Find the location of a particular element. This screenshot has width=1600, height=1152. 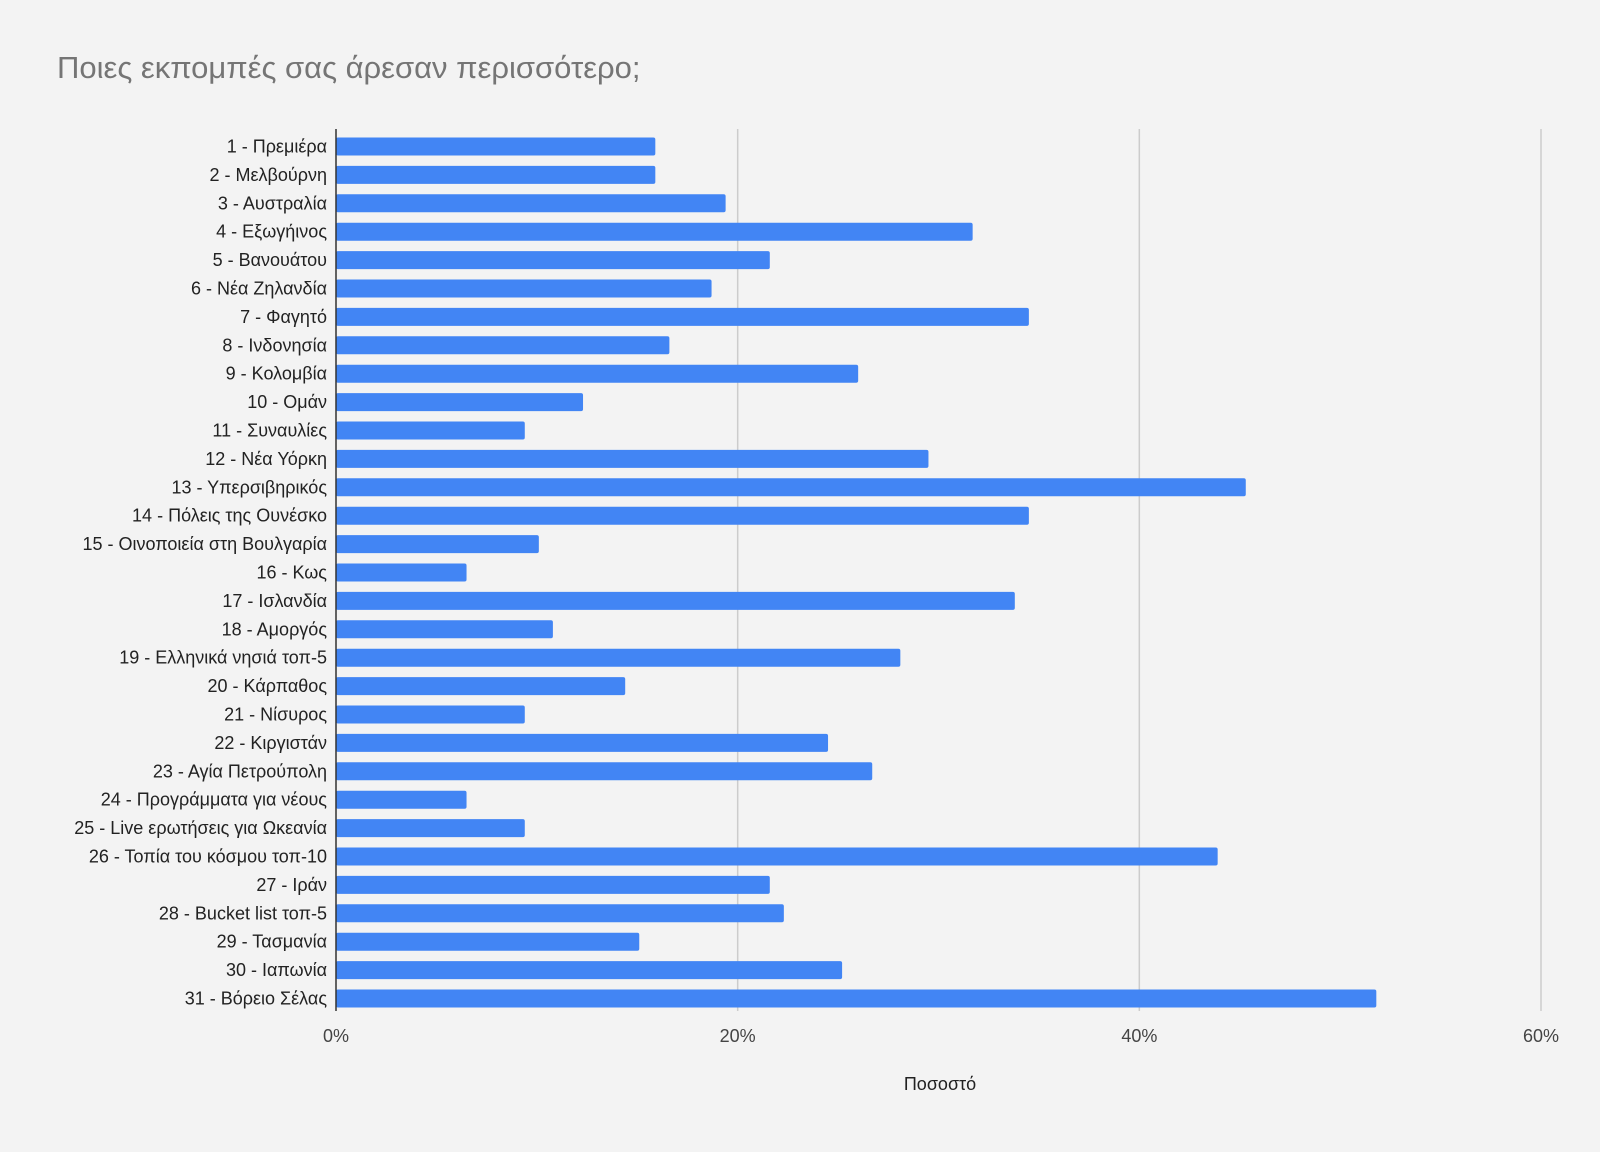

category-label: 5 - Βανουάτου is located at coordinates (270, 260).